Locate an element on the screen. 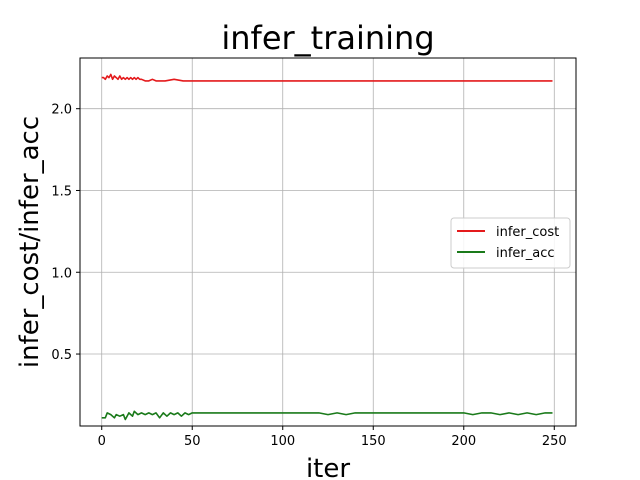  y-tick-label: 1.0 is located at coordinates (61, 273).